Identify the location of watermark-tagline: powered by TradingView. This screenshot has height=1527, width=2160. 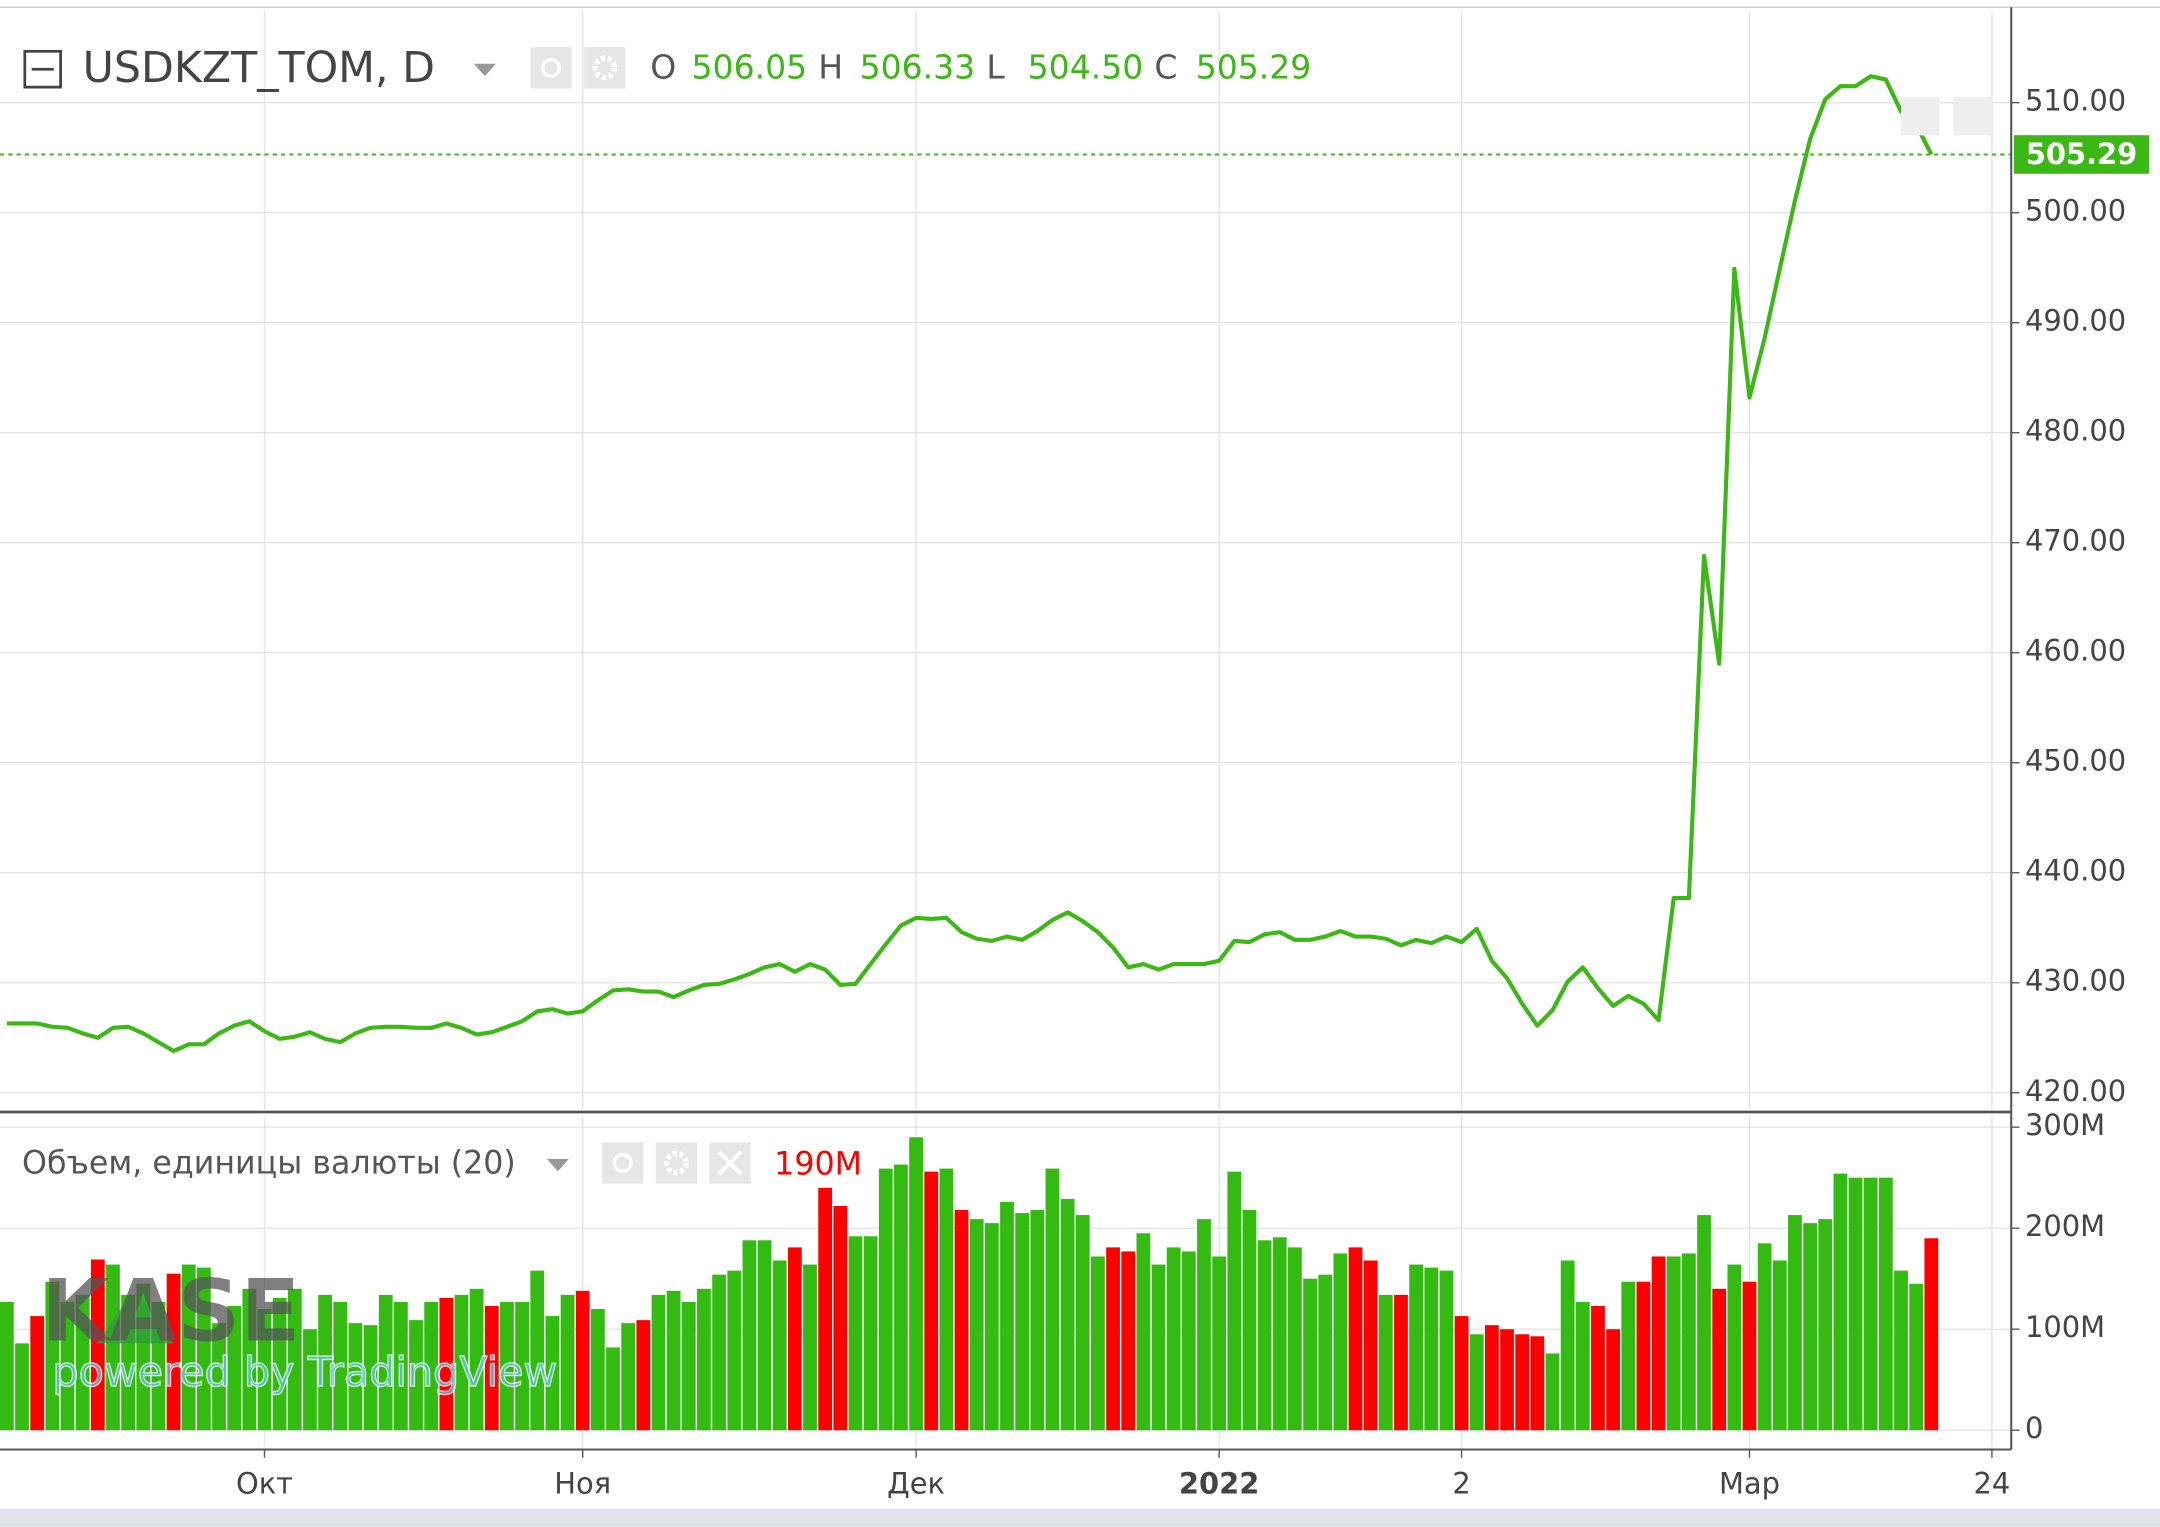
(304, 1372).